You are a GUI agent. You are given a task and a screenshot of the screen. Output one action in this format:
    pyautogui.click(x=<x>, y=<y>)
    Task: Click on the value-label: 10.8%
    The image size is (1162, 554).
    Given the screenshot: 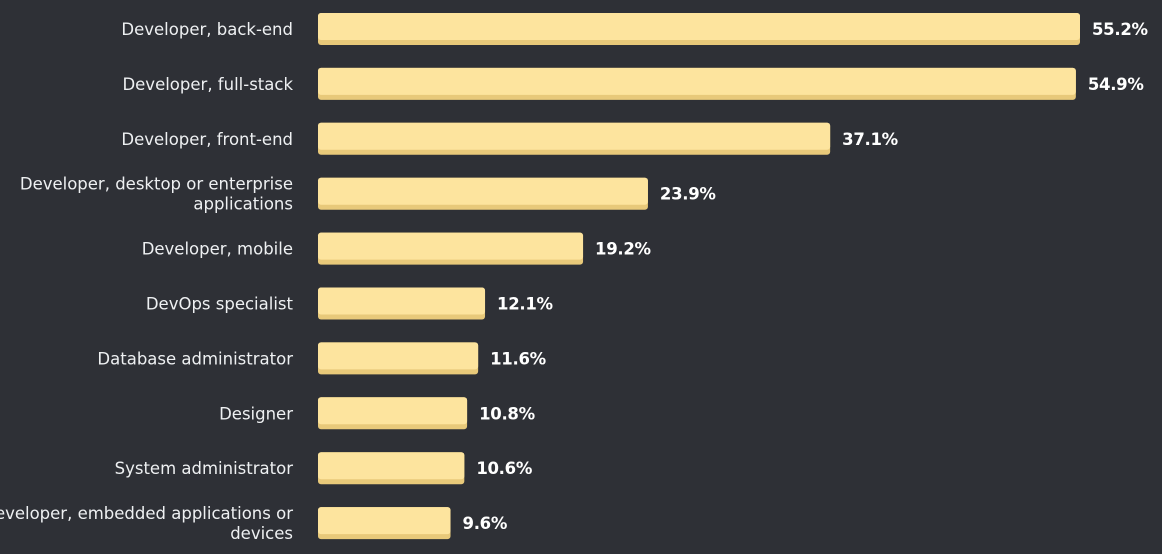 What is the action you would take?
    pyautogui.click(x=507, y=413)
    